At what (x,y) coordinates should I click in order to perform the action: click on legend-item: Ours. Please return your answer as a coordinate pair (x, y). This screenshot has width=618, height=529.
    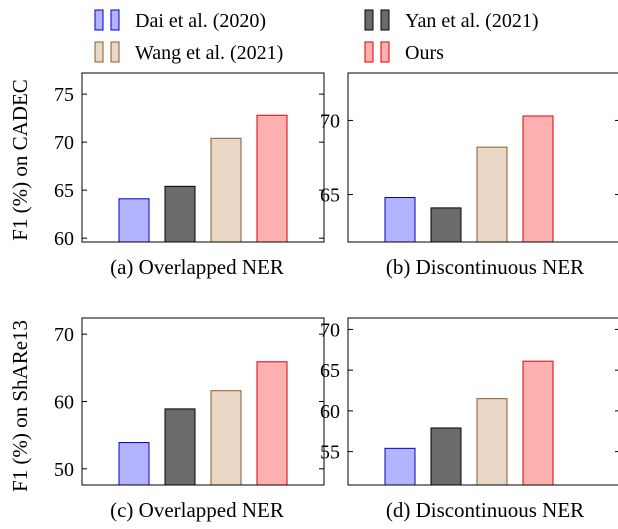
    Looking at the image, I should click on (404, 53).